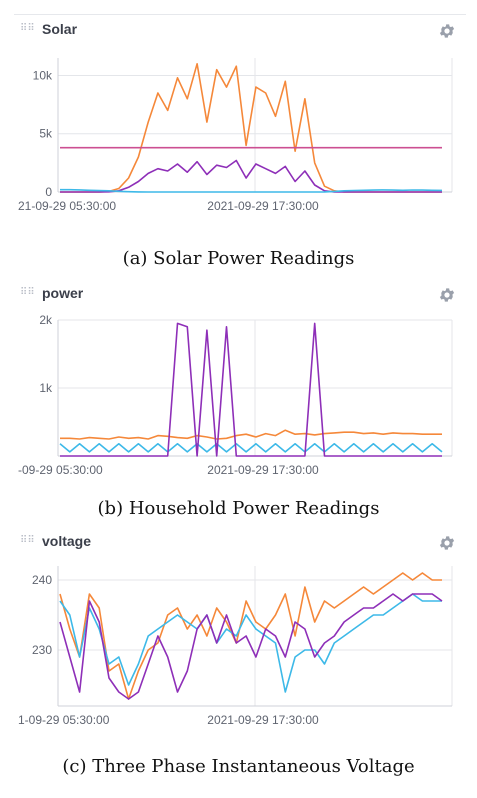  I want to click on top-divider, so click(240, 14).